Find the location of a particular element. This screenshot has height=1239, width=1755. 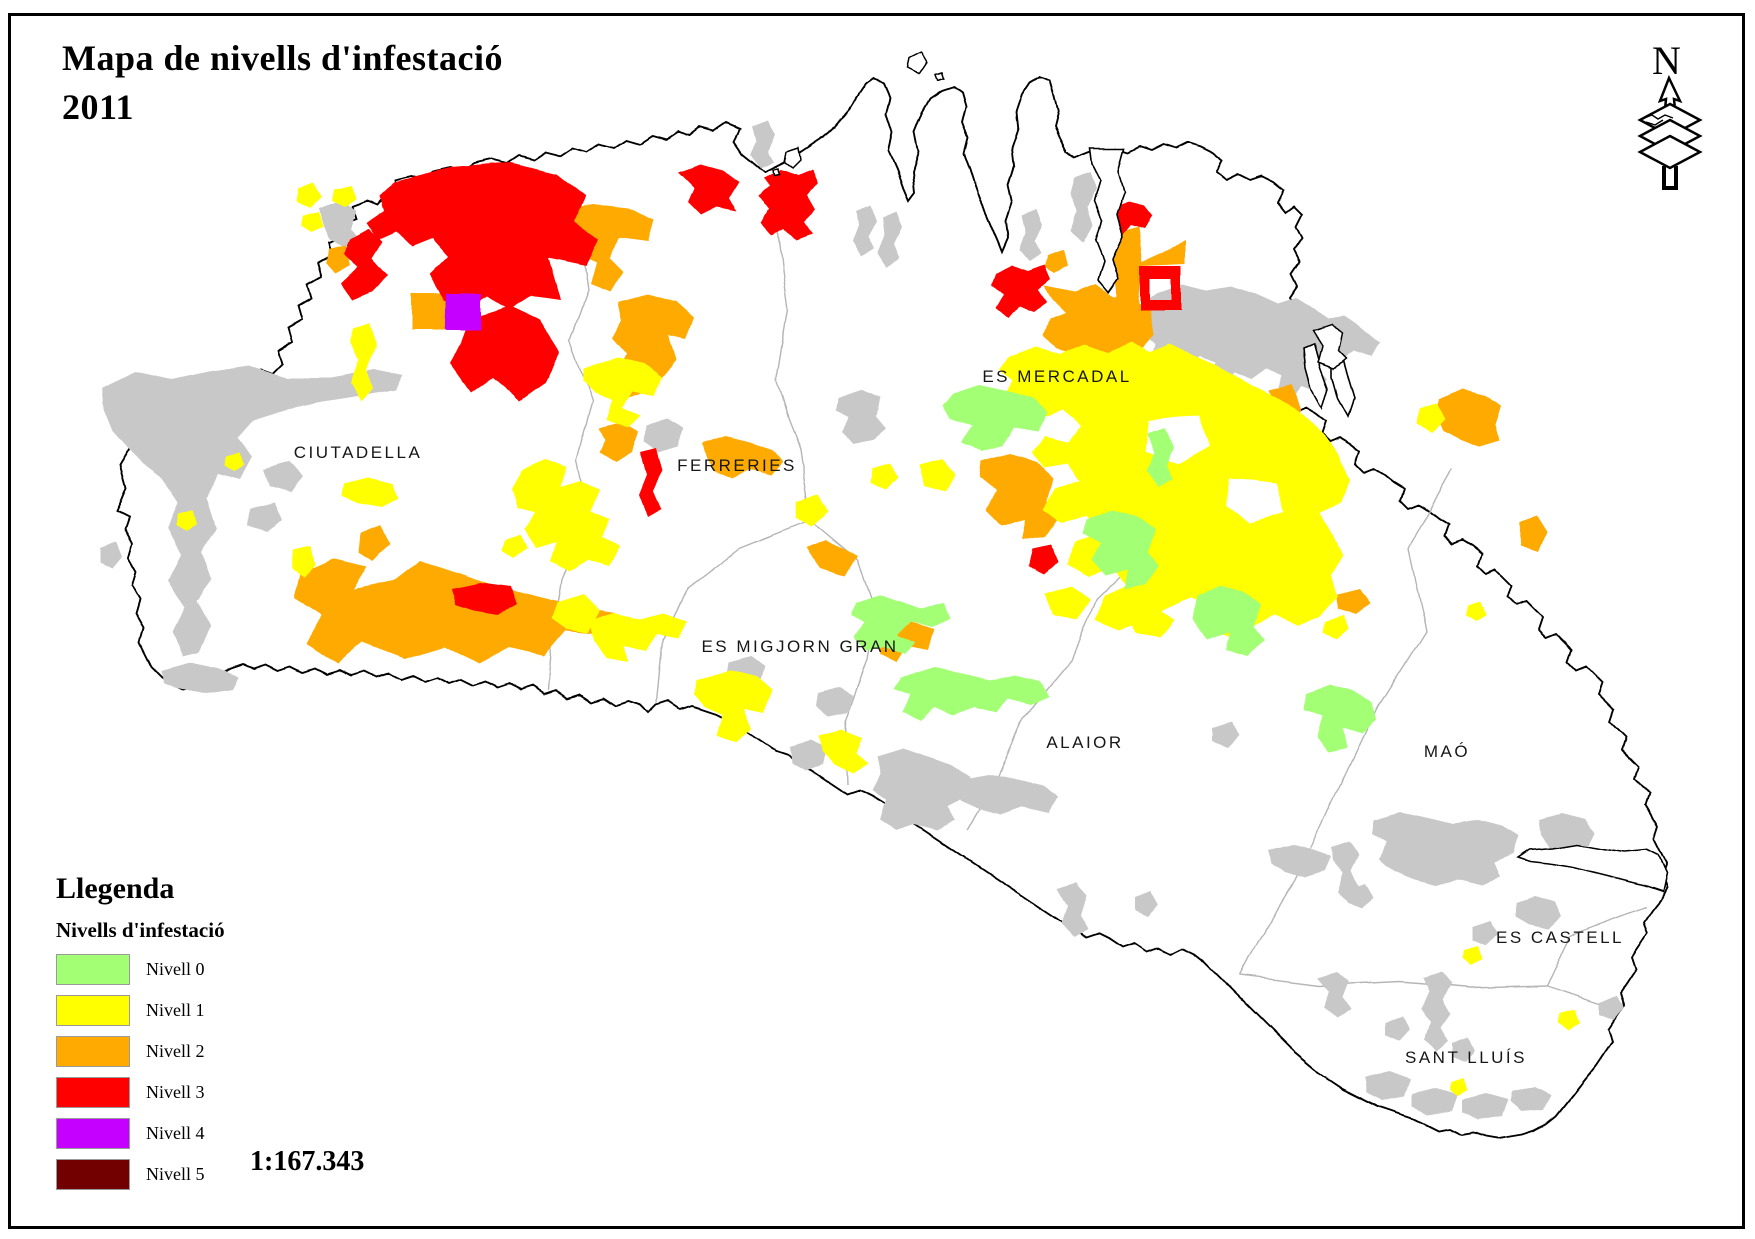

map-layers-detail is located at coordinates (1658, 120).